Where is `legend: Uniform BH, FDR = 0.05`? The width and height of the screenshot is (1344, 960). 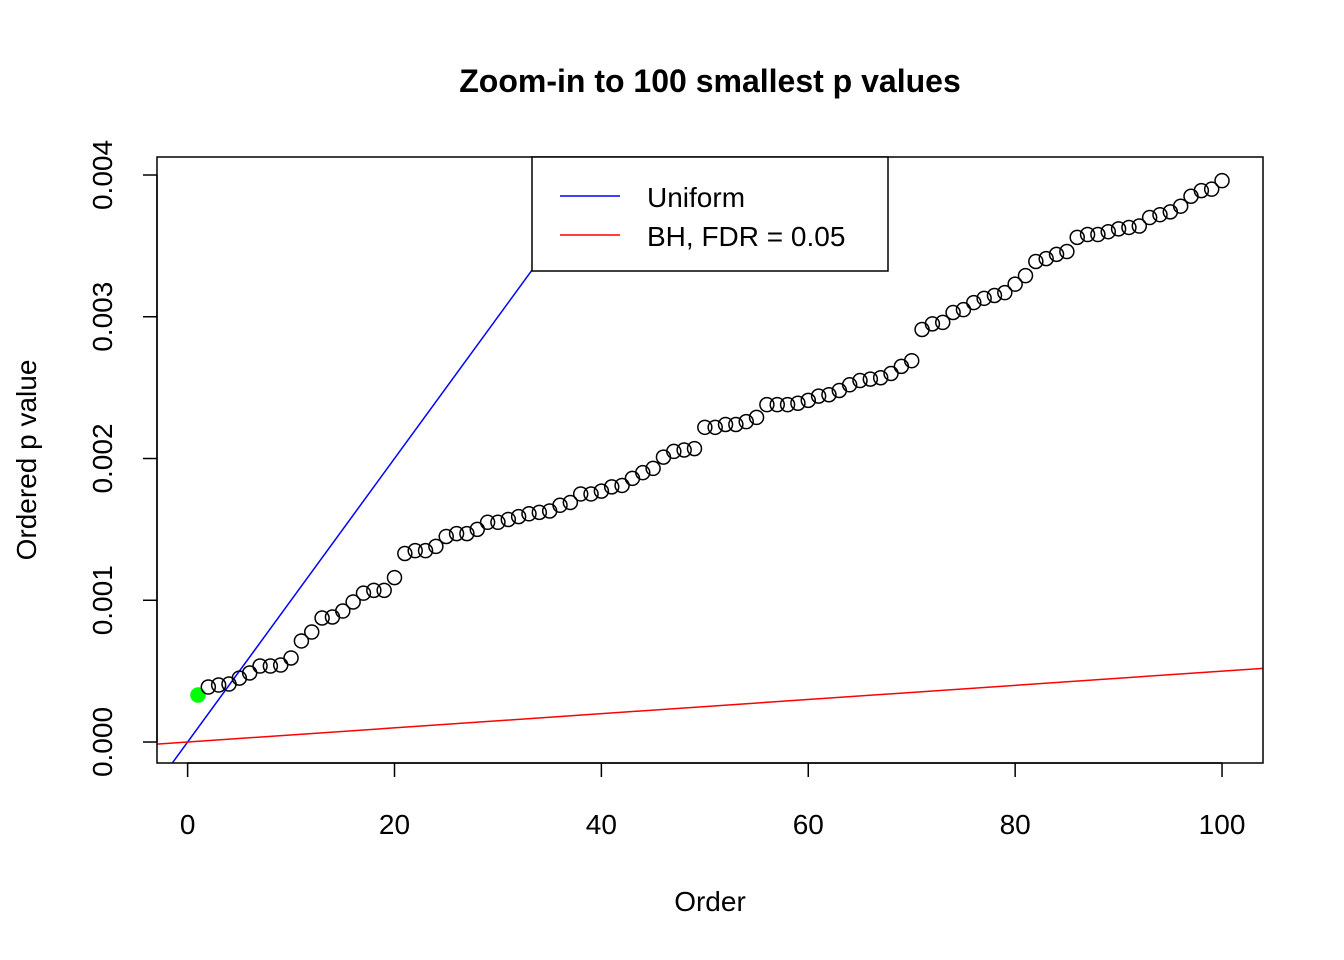 legend: Uniform BH, FDR = 0.05 is located at coordinates (710, 214).